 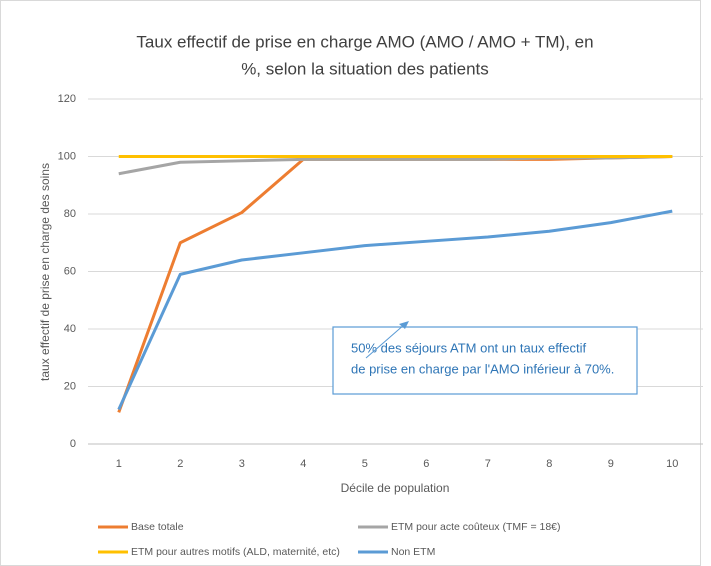 What do you see at coordinates (426, 464) in the screenshot?
I see `x-tick-label: 6` at bounding box center [426, 464].